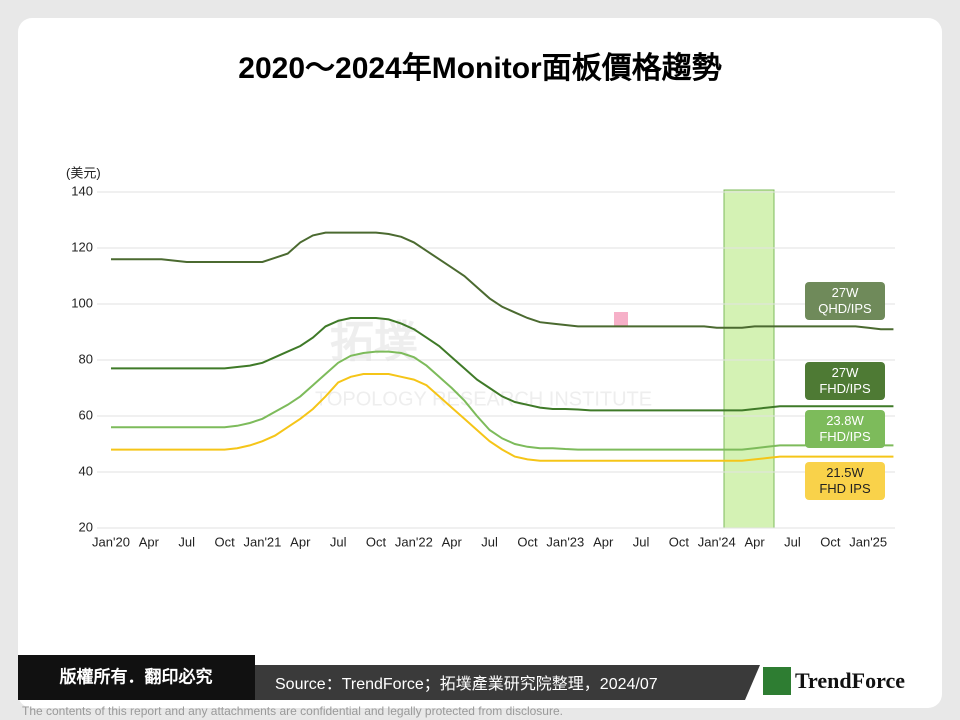  Describe the element at coordinates (850, 680) in the screenshot. I see `logo: TrendForce` at that location.